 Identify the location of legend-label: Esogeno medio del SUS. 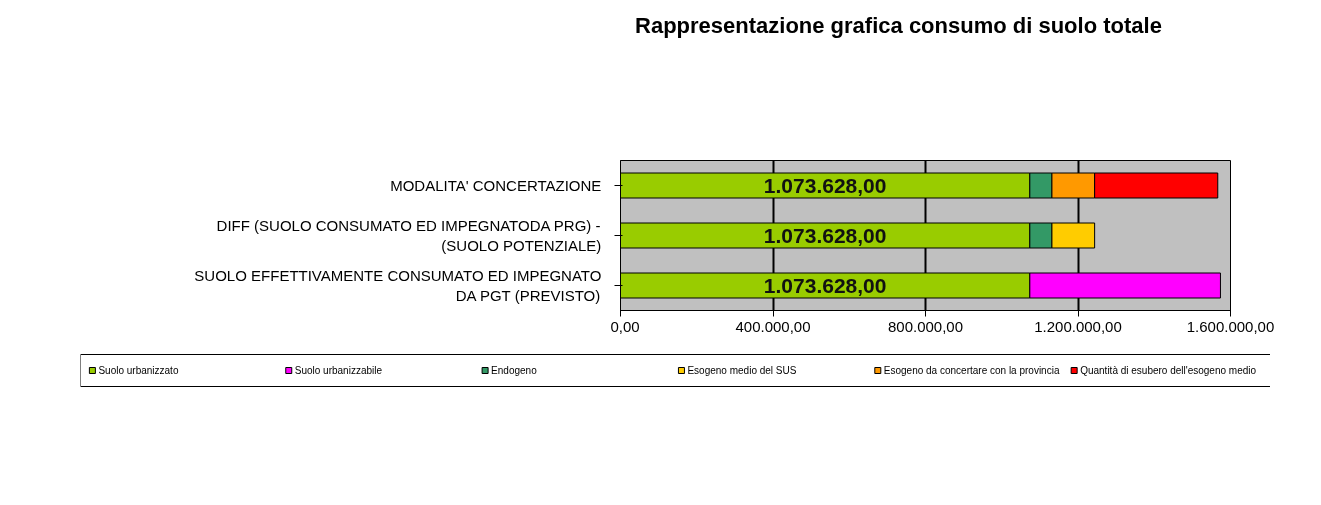
(742, 370).